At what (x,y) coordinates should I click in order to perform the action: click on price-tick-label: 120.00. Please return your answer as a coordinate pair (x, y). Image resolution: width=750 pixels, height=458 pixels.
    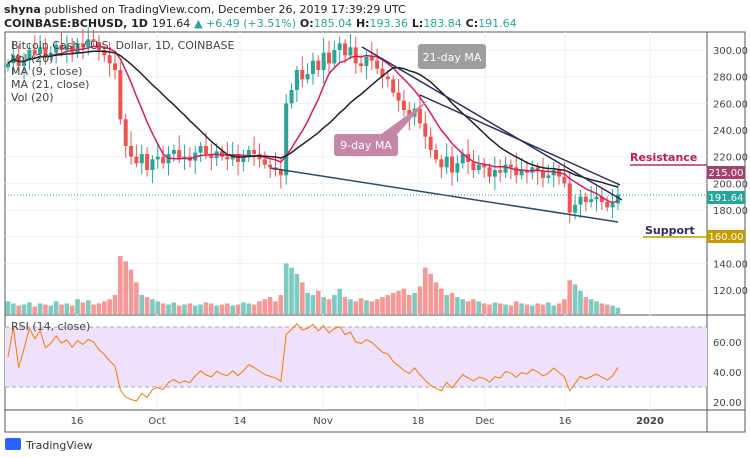
    Looking at the image, I should click on (730, 291).